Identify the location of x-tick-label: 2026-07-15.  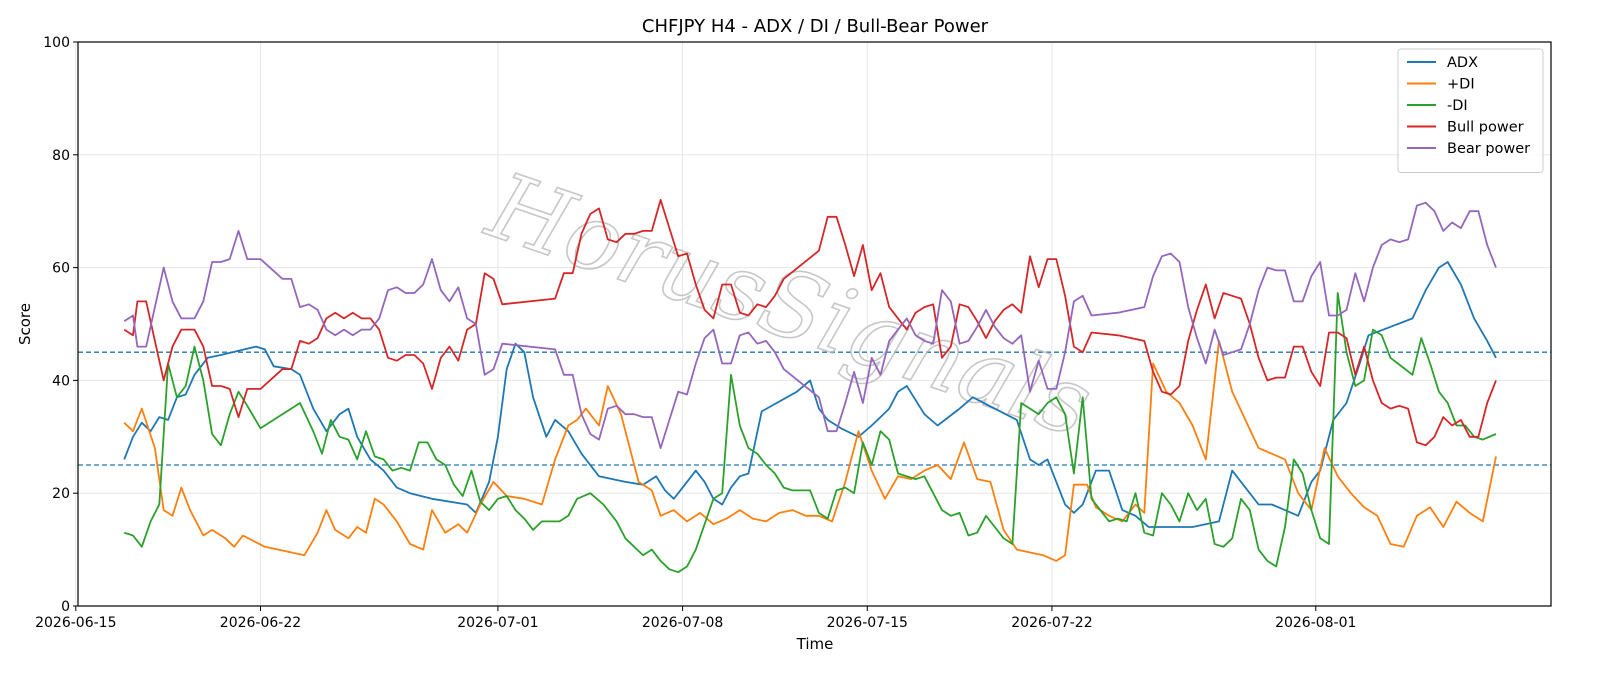
(867, 623).